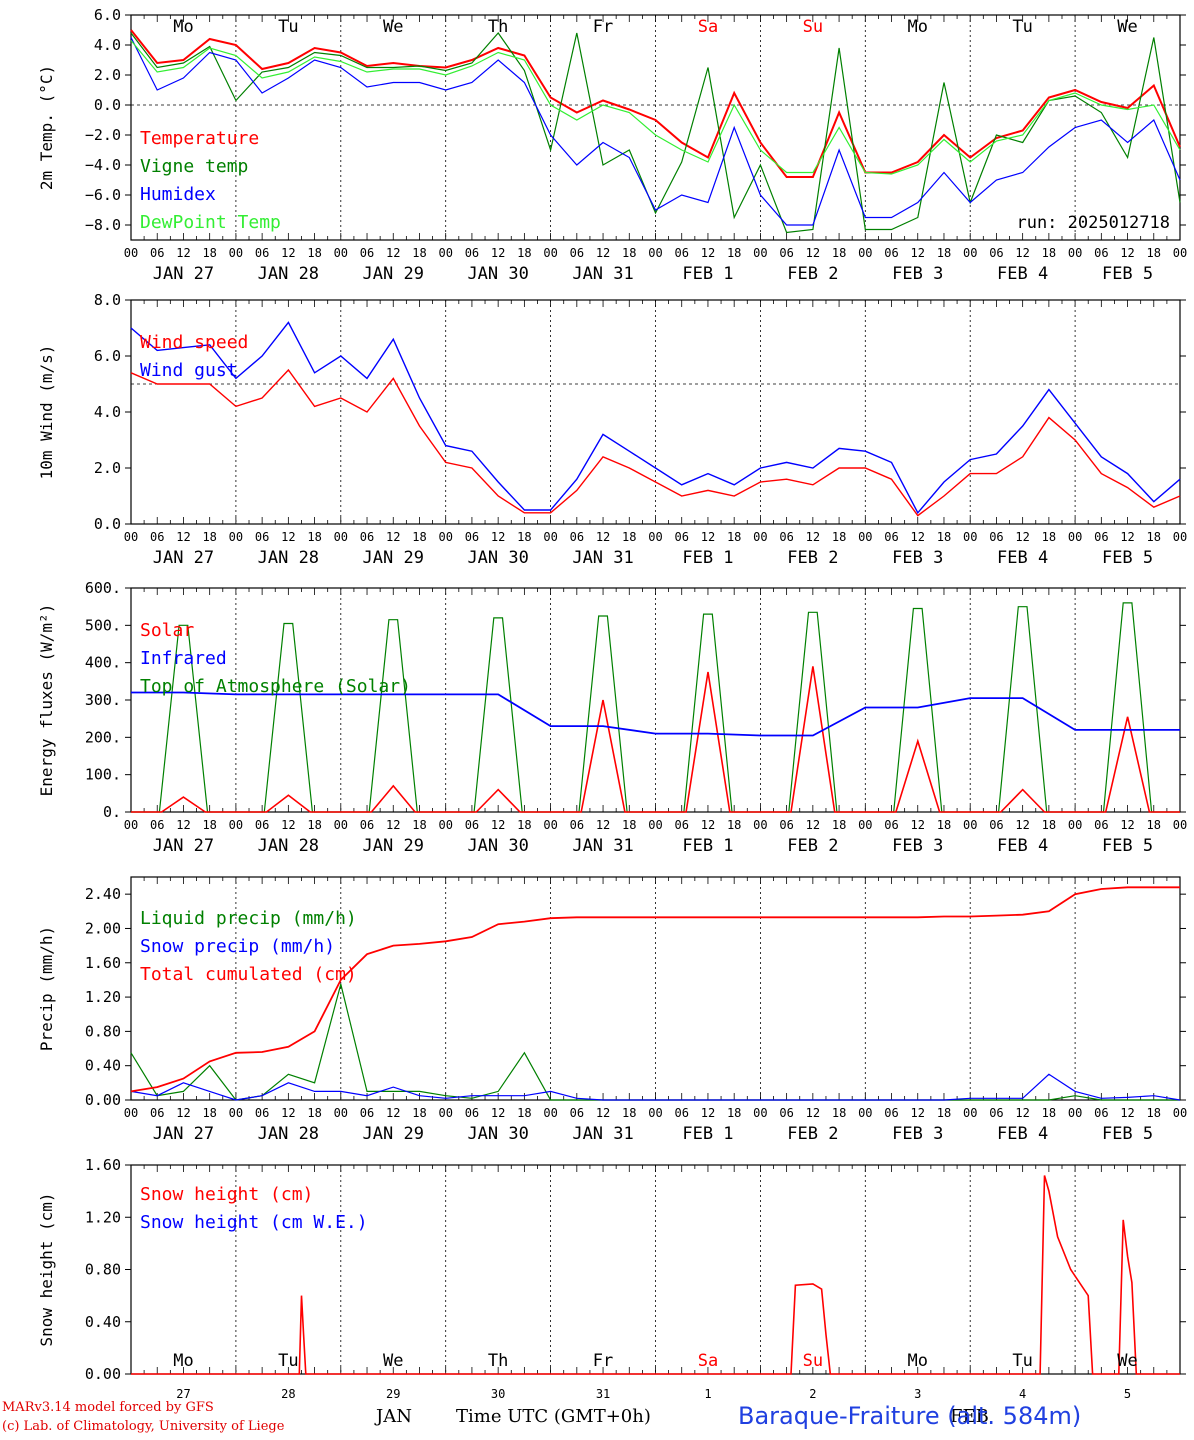 The height and width of the screenshot is (1440, 1194). Describe the element at coordinates (393, 1393) in the screenshot. I see `day-number-label: 29` at that location.